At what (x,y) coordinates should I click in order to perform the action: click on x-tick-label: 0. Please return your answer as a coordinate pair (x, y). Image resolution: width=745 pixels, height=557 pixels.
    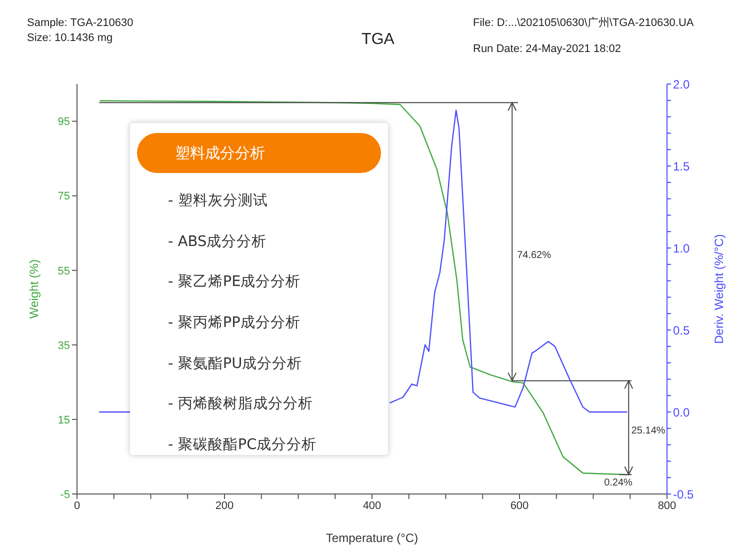
    Looking at the image, I should click on (77, 506).